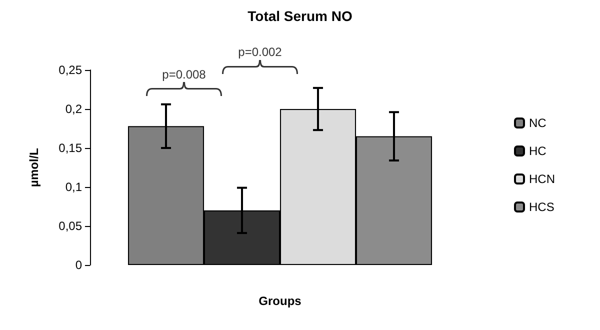 The height and width of the screenshot is (330, 600). I want to click on annotation: p=0.008, so click(184, 74).